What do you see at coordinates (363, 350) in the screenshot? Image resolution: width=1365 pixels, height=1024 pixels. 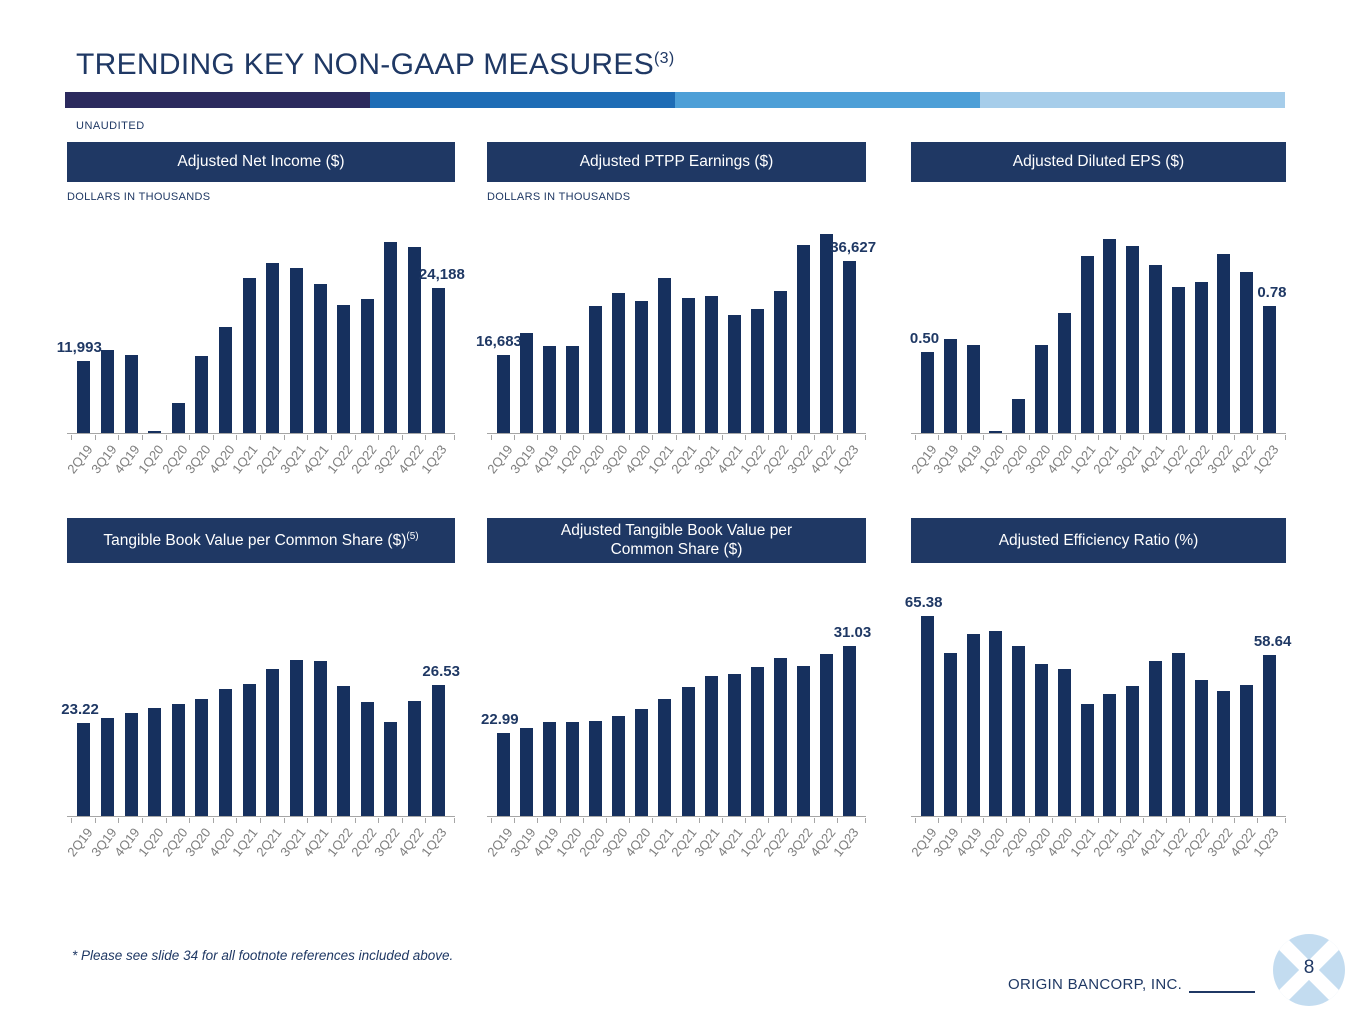 I see `bar-column: 2Q22` at bounding box center [363, 350].